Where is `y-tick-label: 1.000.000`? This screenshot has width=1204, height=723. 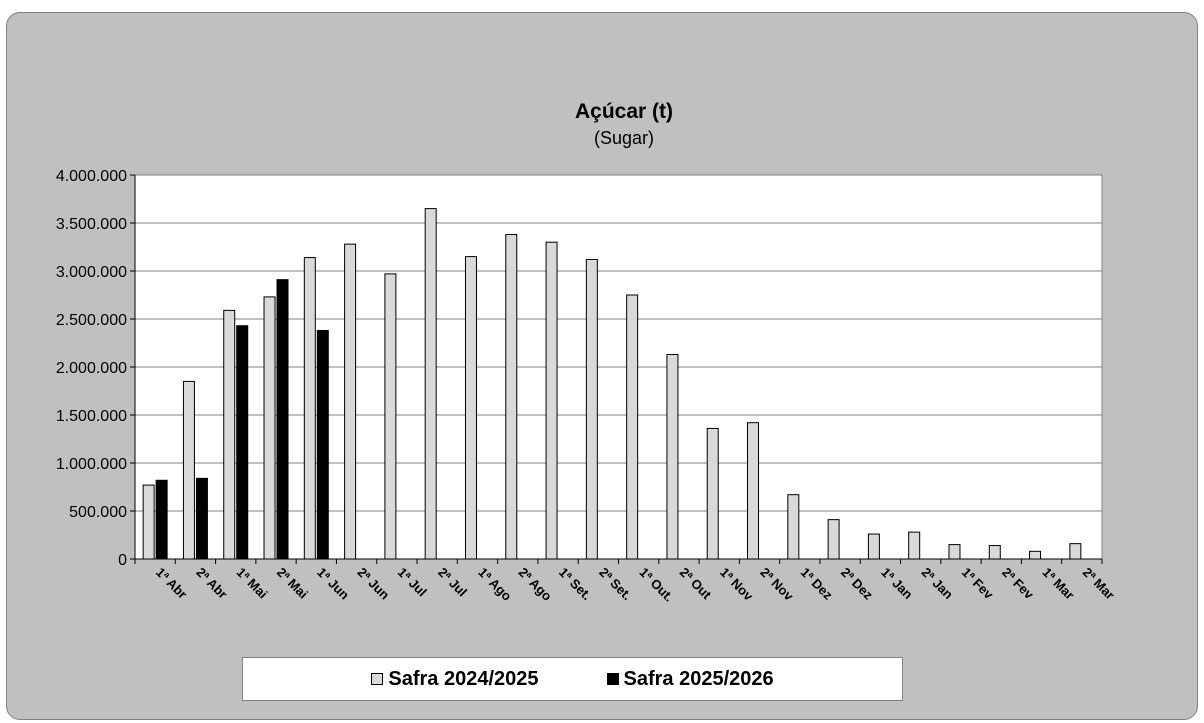 y-tick-label: 1.000.000 is located at coordinates (91, 464).